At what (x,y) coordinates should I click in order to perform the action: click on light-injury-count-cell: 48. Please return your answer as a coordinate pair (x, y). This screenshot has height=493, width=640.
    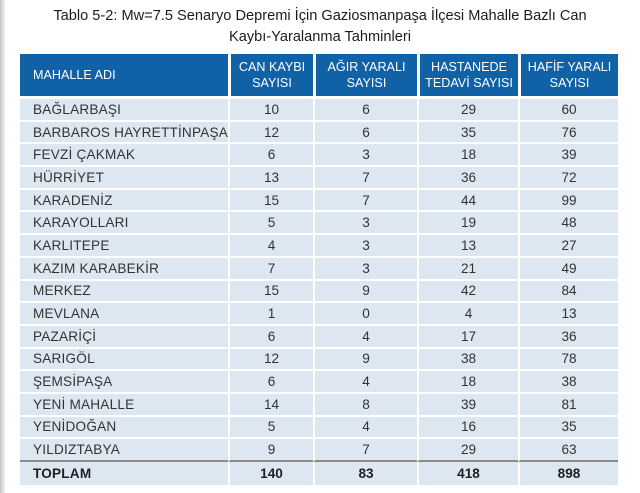
    Looking at the image, I should click on (568, 224).